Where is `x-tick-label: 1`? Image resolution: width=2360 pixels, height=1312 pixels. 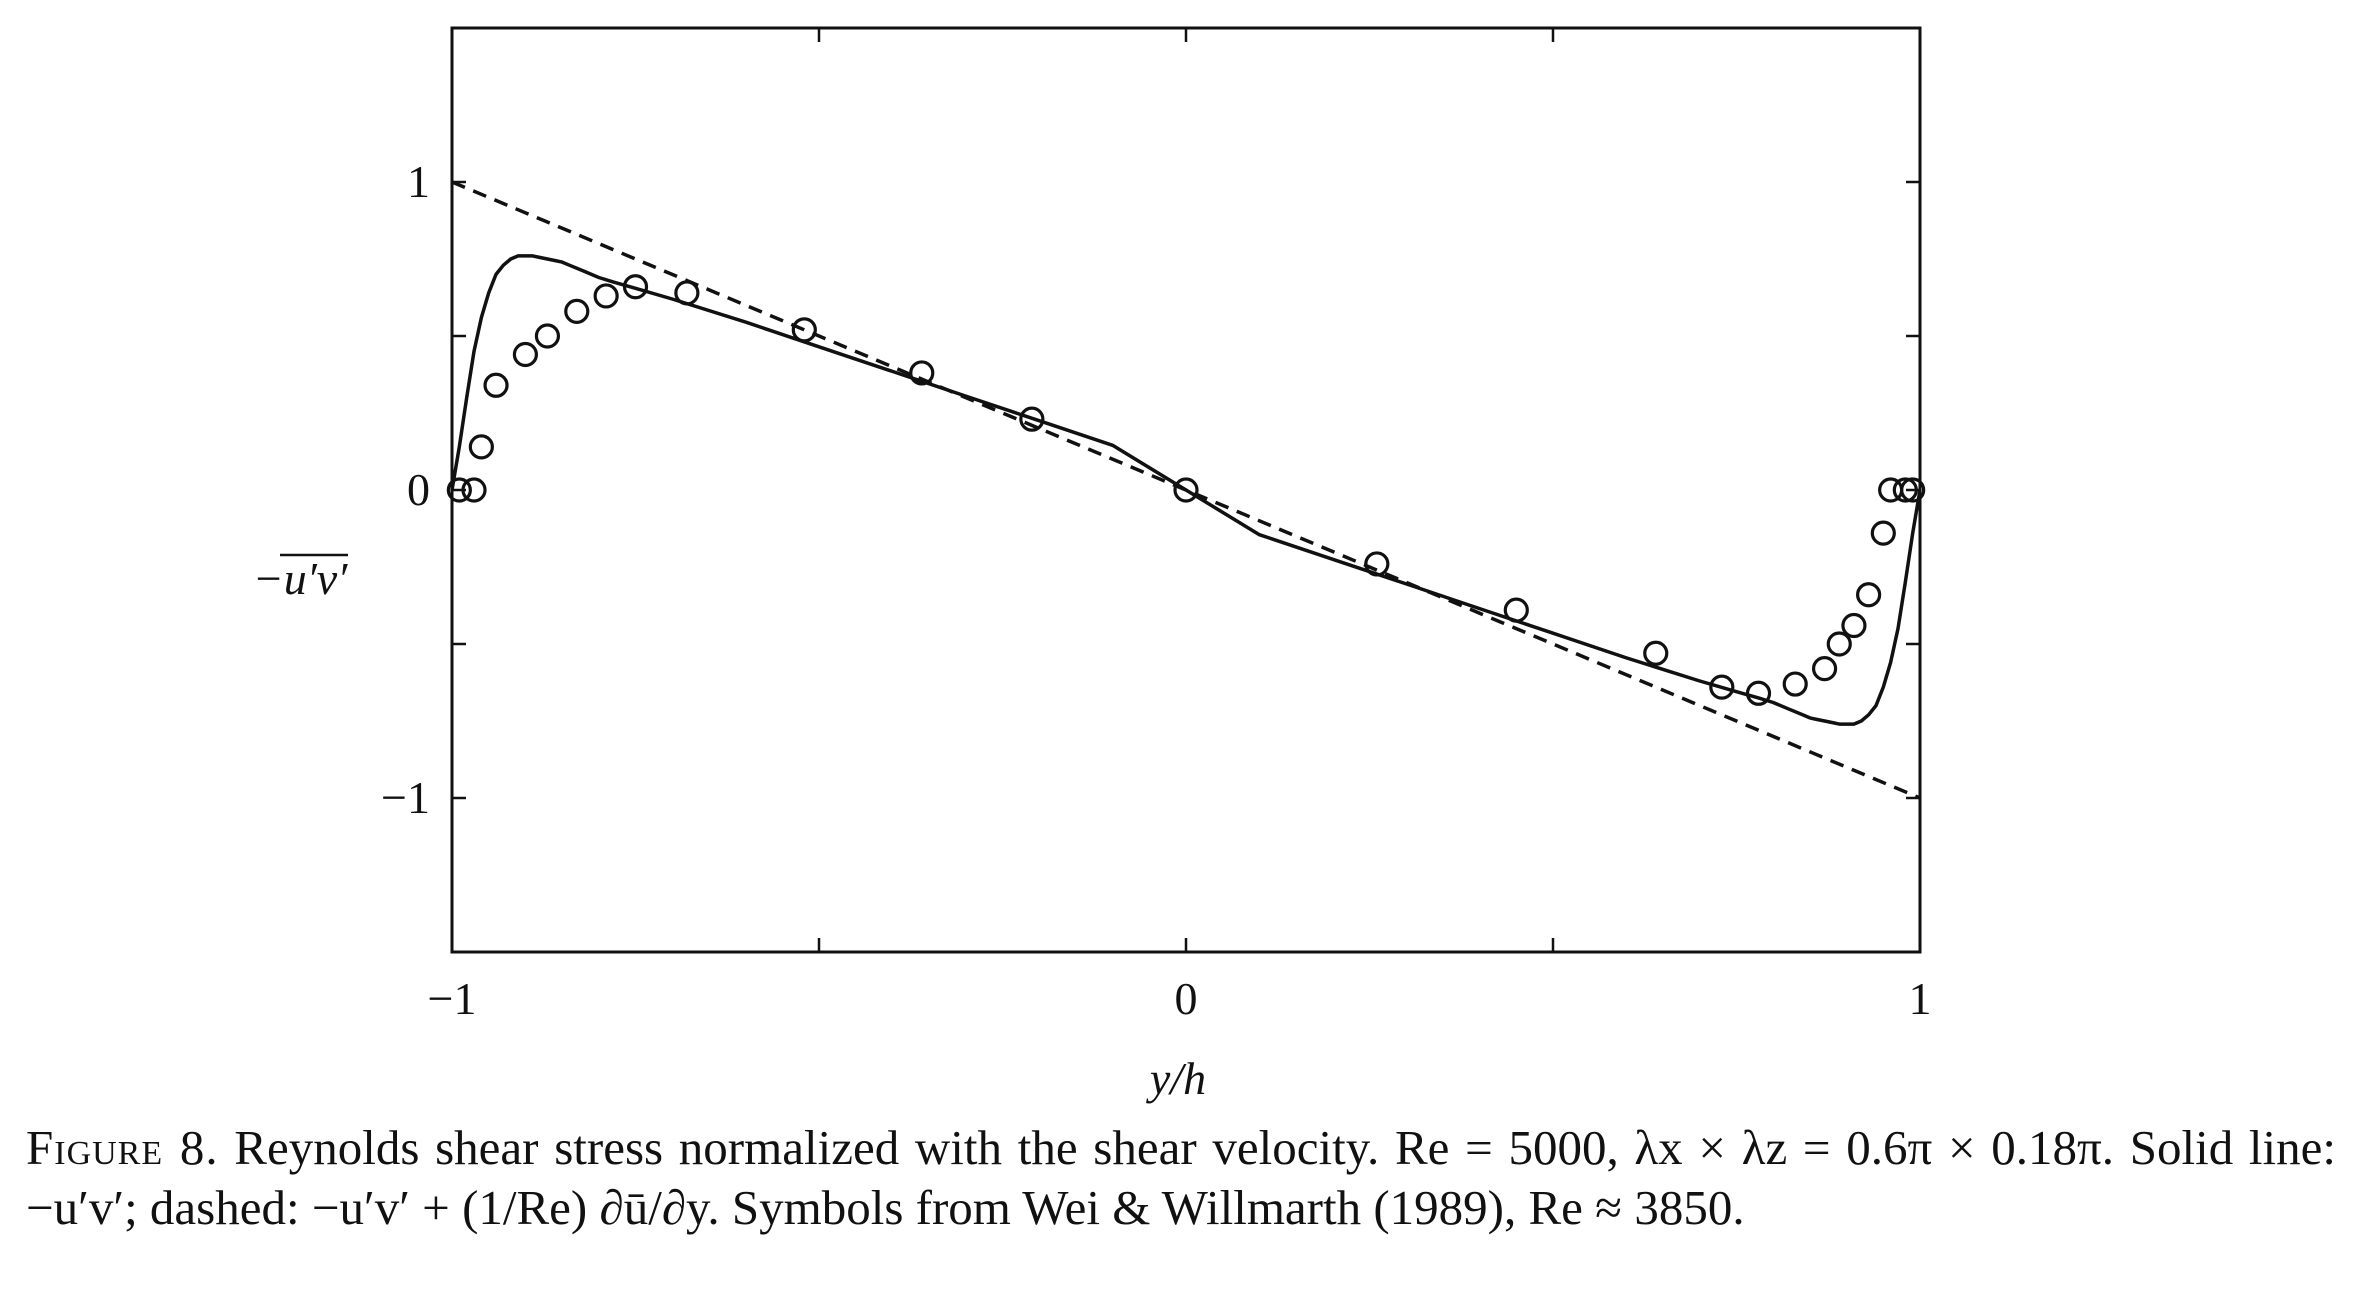 x-tick-label: 1 is located at coordinates (1920, 998).